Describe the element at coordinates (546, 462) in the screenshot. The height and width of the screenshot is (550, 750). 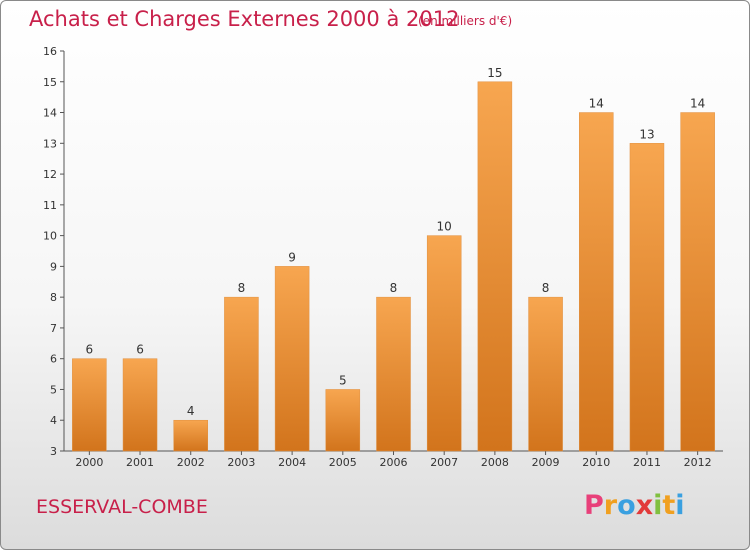
I see `x-tick-label: 2009` at that location.